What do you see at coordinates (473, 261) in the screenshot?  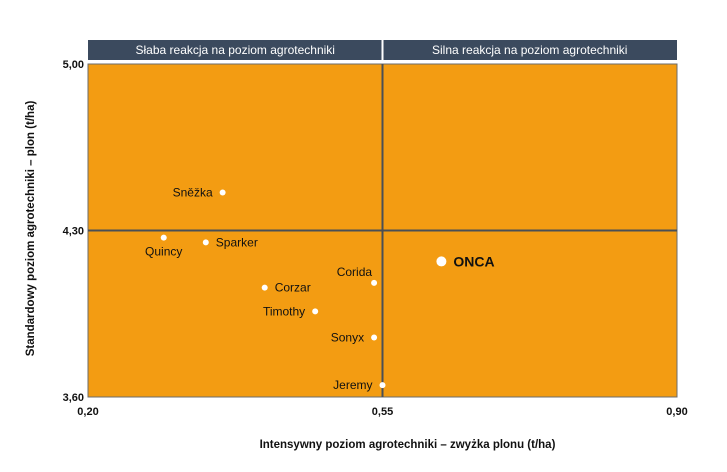 I see `point-label: ONCA` at bounding box center [473, 261].